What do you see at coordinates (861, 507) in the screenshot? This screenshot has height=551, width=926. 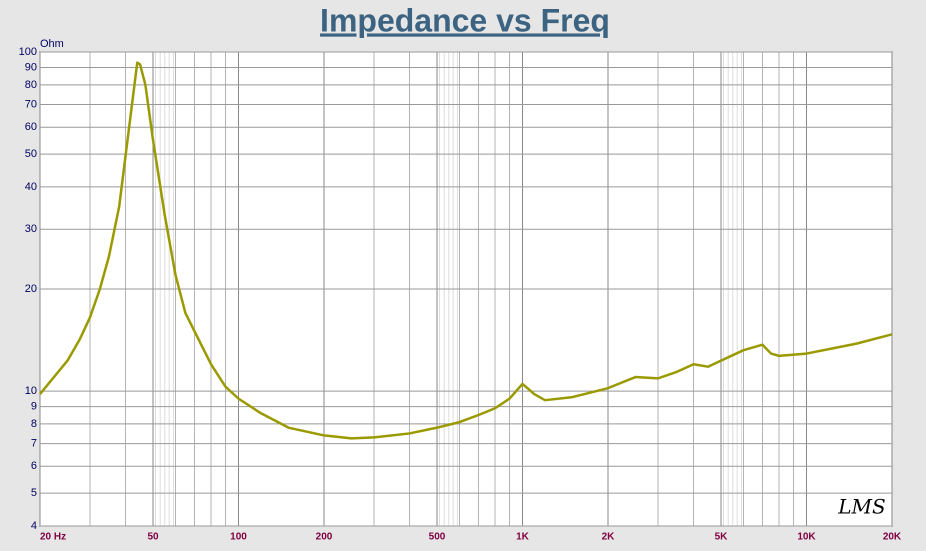 I see `annotation: LMS` at bounding box center [861, 507].